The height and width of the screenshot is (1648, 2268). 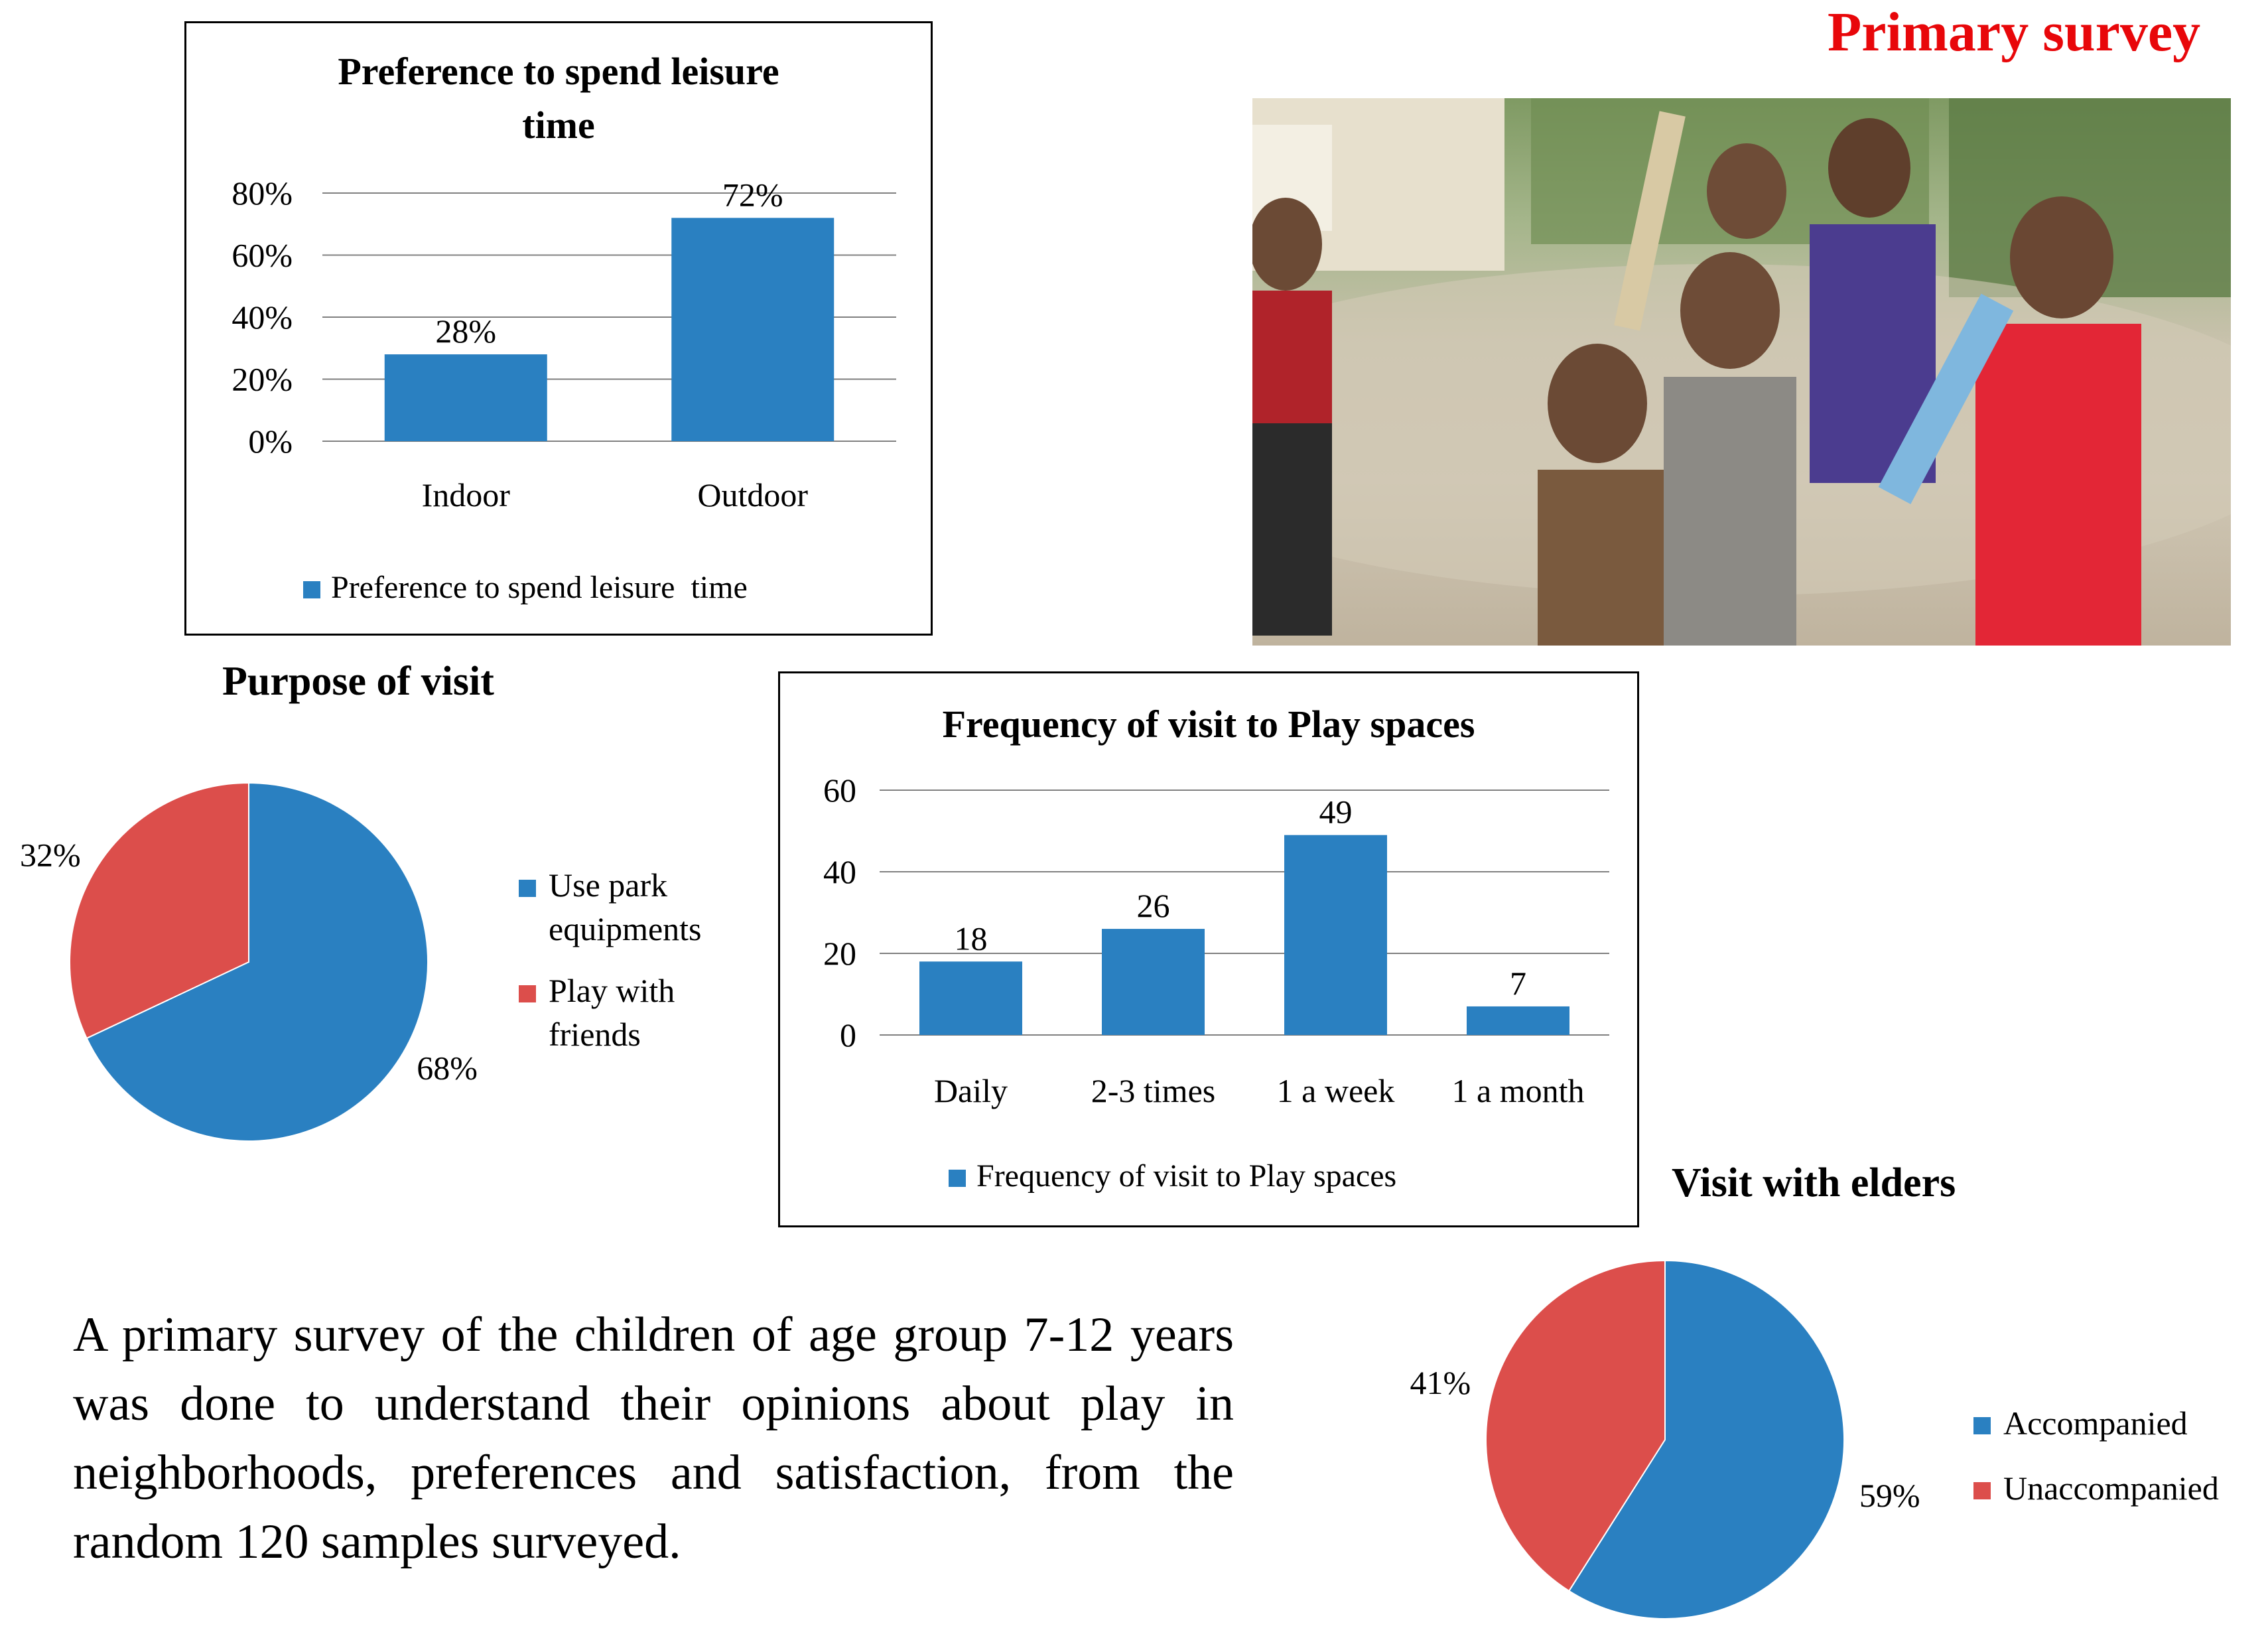 What do you see at coordinates (559, 71) in the screenshot?
I see `leisure-chart-title-line1: Preference to spend leisure` at bounding box center [559, 71].